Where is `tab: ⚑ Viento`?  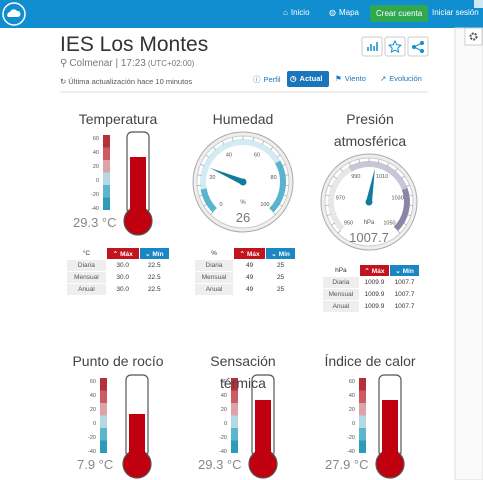
tab: ⚑ Viento is located at coordinates (350, 78).